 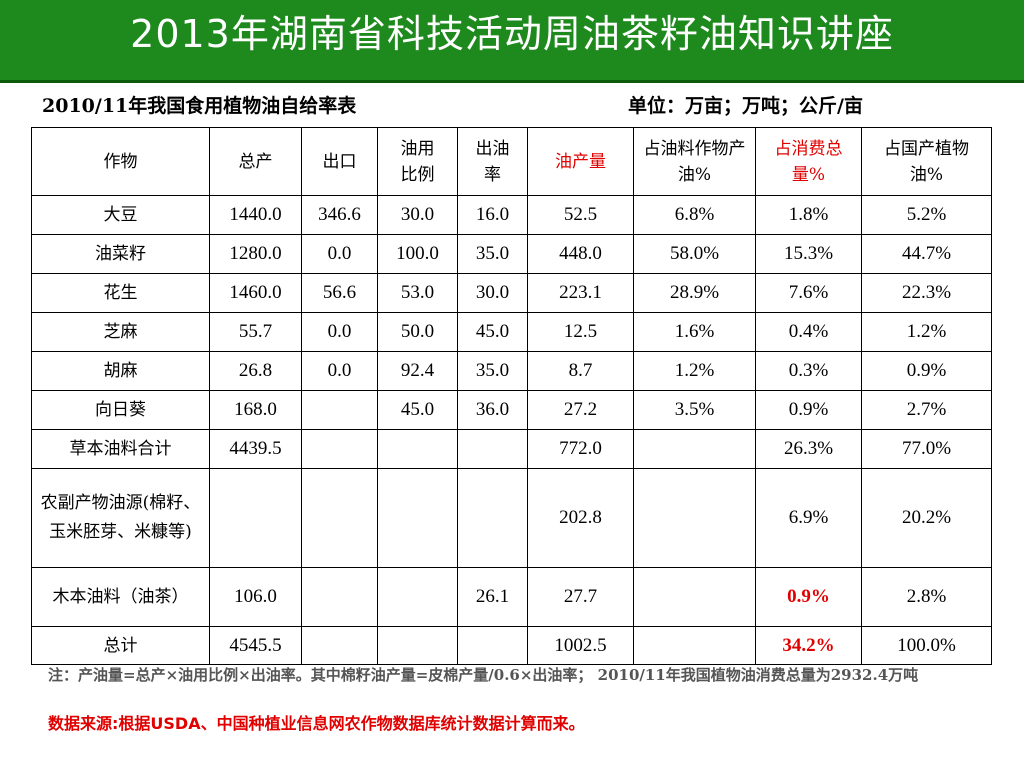 I want to click on cell-share-of-domestic: 5.2%, so click(x=926, y=215).